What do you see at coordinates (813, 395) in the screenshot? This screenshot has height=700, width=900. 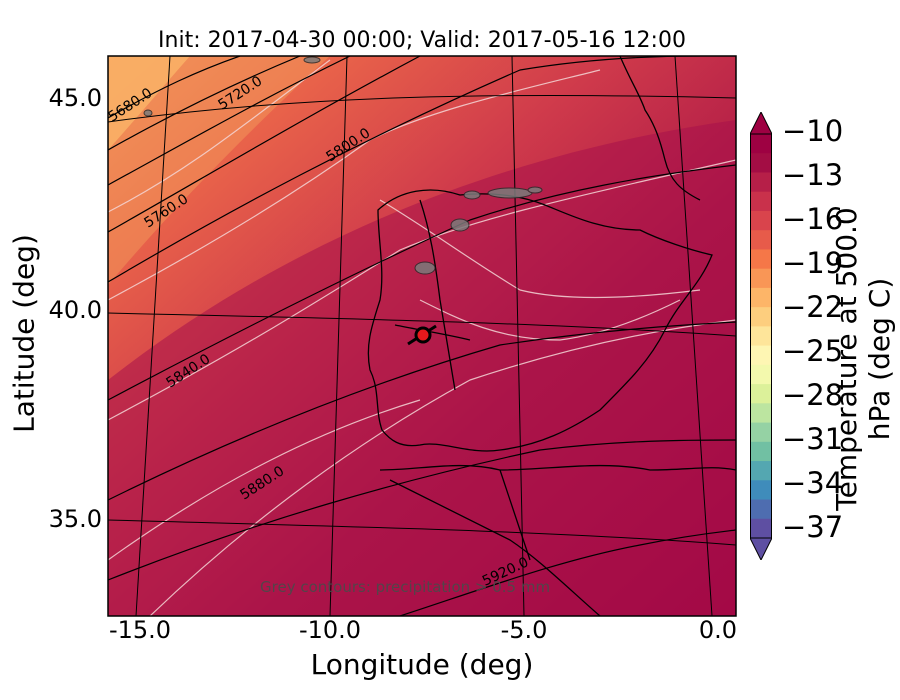 I see `colorbar-tick: −28` at bounding box center [813, 395].